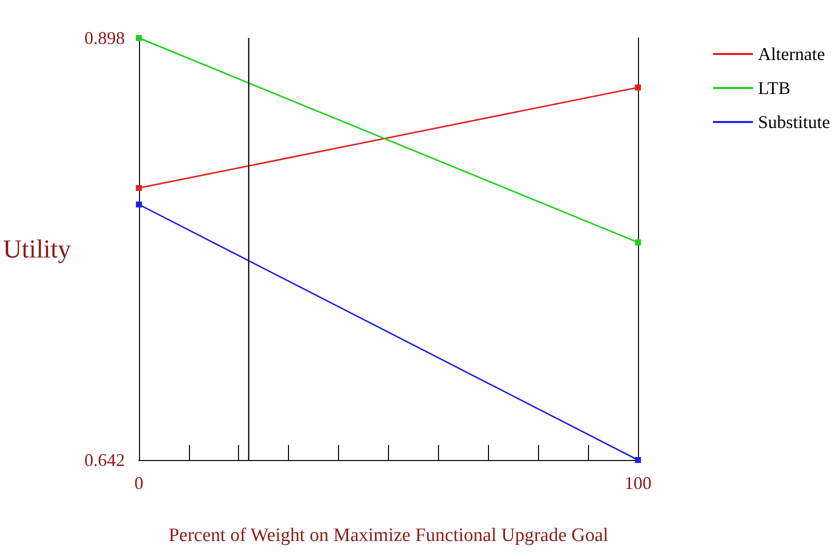 The height and width of the screenshot is (559, 840). I want to click on legend-label: LTB, so click(774, 88).